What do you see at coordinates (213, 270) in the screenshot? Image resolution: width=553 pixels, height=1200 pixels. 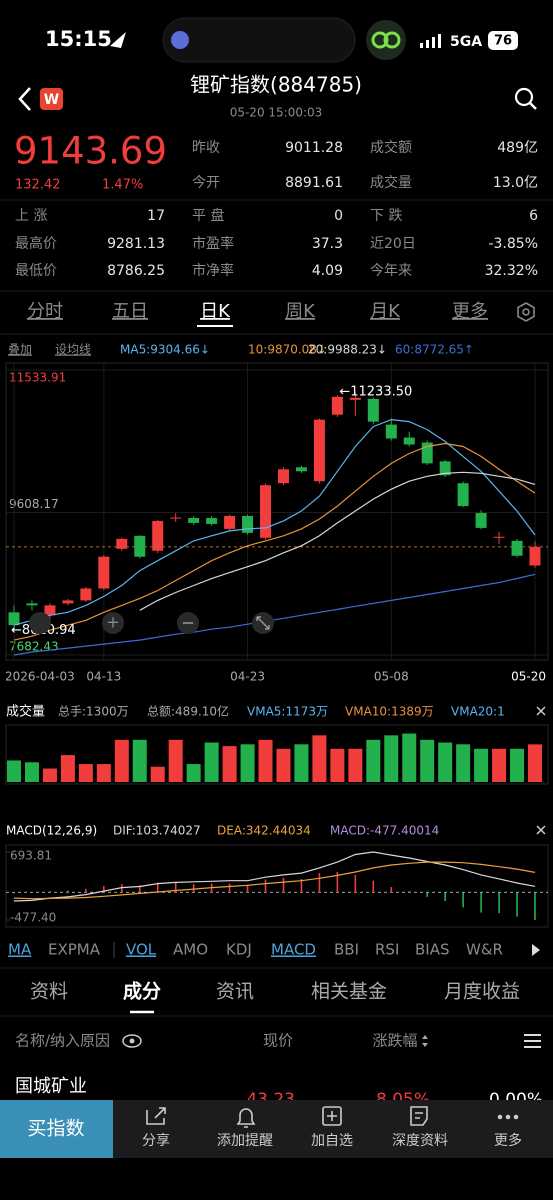 I see `stat-label: 市净率` at bounding box center [213, 270].